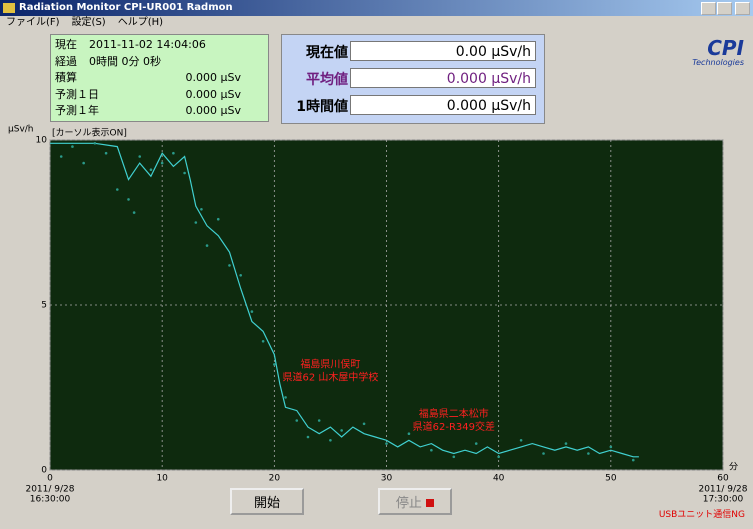 This screenshot has width=753, height=529. What do you see at coordinates (49, 490) in the screenshot?
I see `start-date: 2011/ 9/28` at bounding box center [49, 490].